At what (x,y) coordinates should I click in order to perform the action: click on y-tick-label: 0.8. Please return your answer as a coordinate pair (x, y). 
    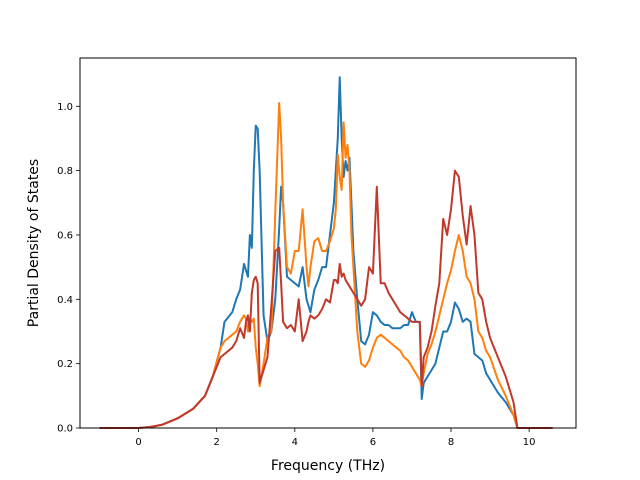
    Looking at the image, I should click on (65, 171).